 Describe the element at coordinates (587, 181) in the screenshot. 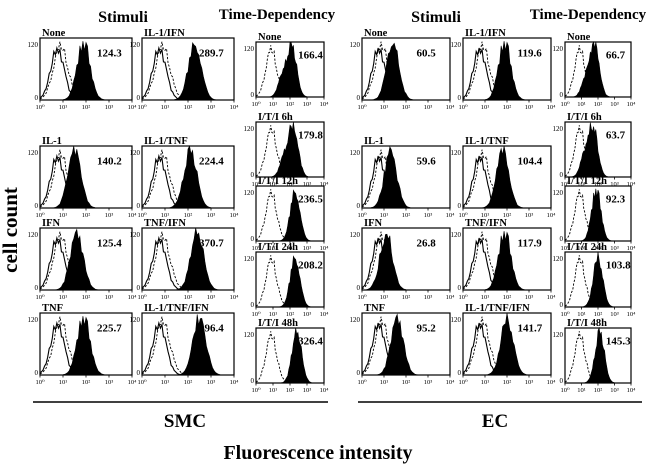

I see `condition-label: I/T/I 12h` at that location.